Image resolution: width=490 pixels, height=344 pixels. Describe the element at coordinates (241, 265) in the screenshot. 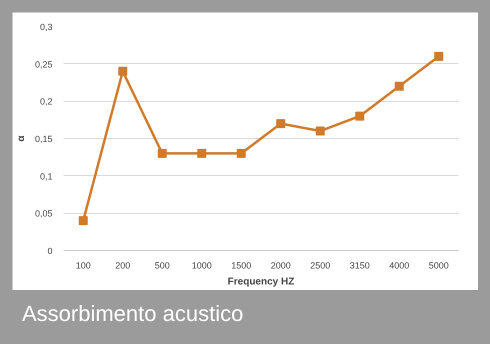

I see `x-tick-label: 1500` at that location.